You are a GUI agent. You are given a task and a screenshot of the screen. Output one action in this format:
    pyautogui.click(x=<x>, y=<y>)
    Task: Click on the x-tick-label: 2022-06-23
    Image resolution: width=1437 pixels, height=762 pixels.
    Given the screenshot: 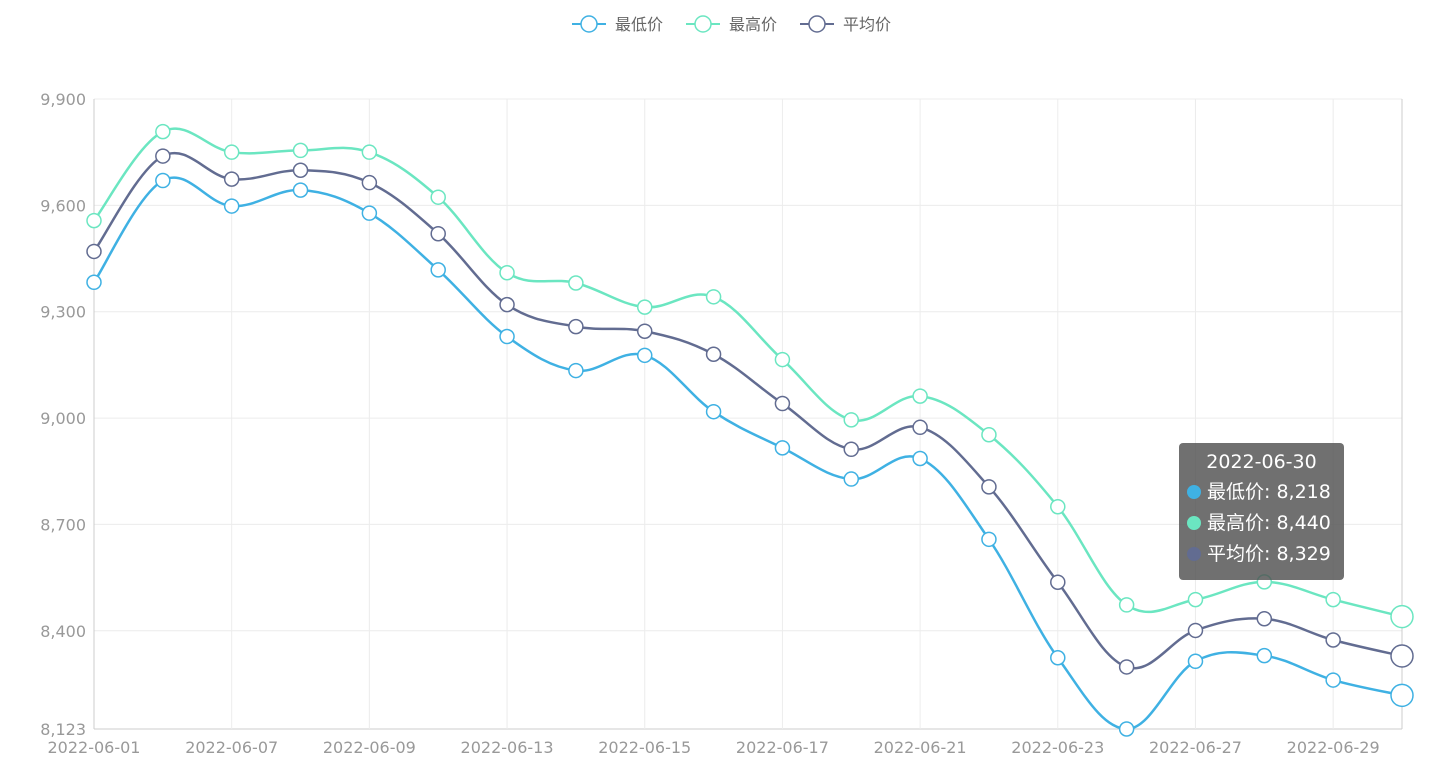 What is the action you would take?
    pyautogui.click(x=1057, y=747)
    